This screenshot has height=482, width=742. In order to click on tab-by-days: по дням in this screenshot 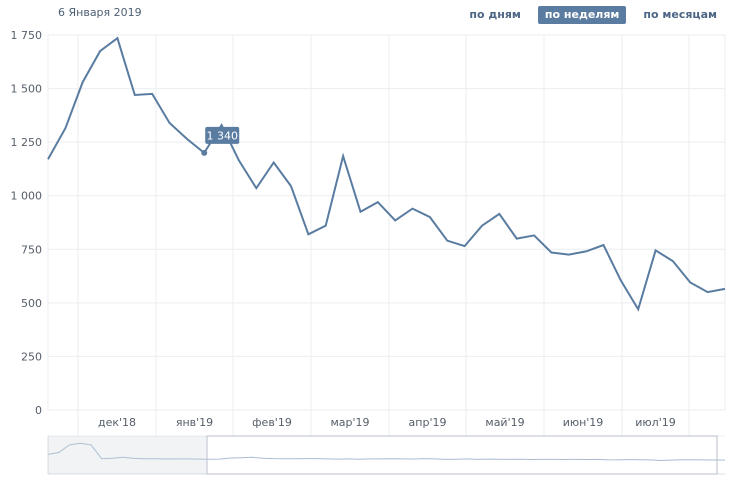, I will do `click(495, 14)`.